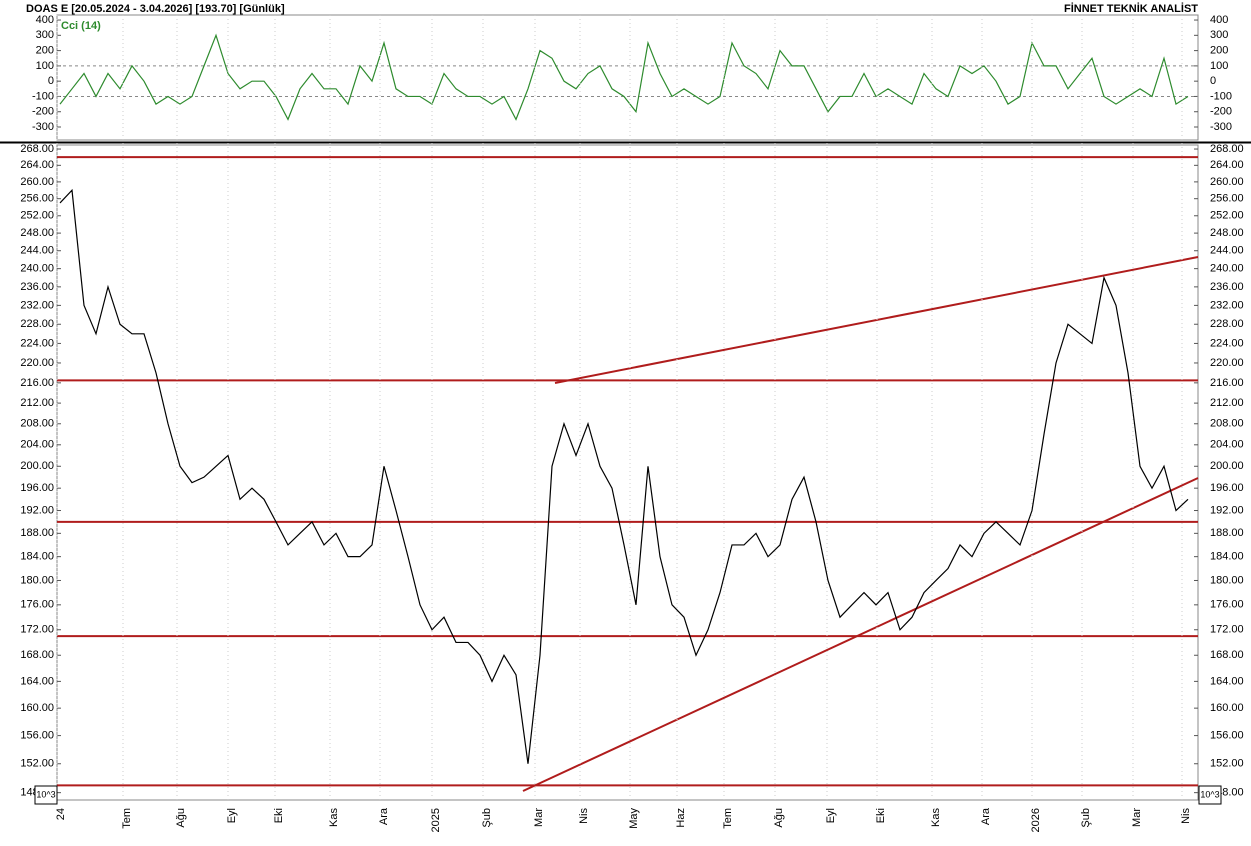 The width and height of the screenshot is (1251, 846). Describe the element at coordinates (37, 510) in the screenshot. I see `y-tick-label-left: 192.00` at that location.